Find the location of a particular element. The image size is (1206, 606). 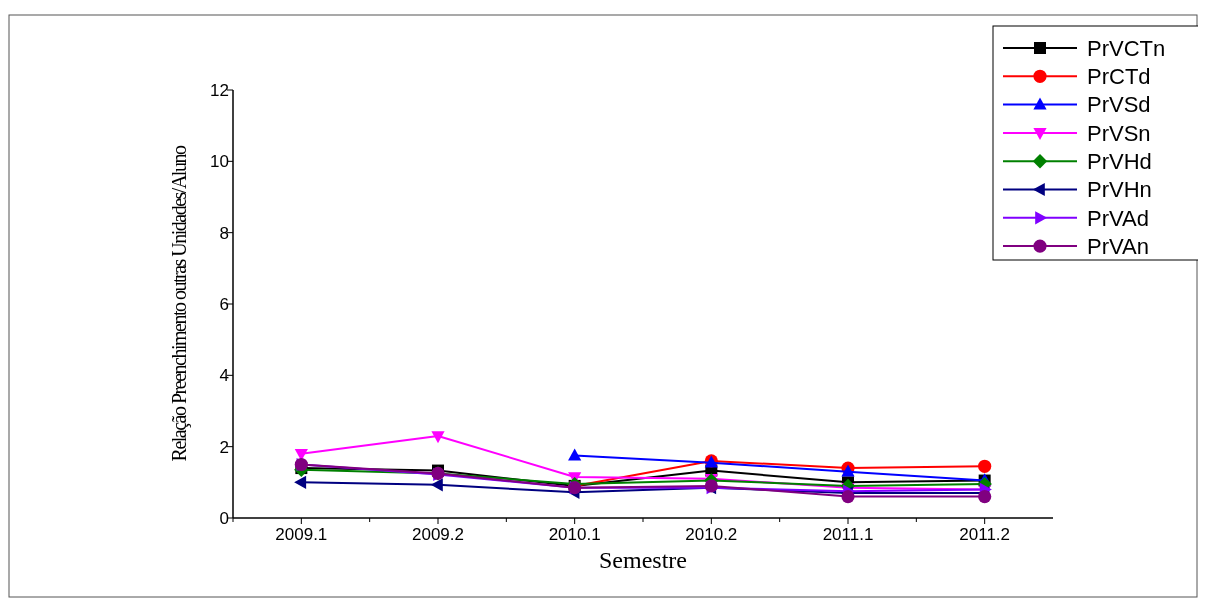

x-tick-label: 2011.2 is located at coordinates (985, 534).